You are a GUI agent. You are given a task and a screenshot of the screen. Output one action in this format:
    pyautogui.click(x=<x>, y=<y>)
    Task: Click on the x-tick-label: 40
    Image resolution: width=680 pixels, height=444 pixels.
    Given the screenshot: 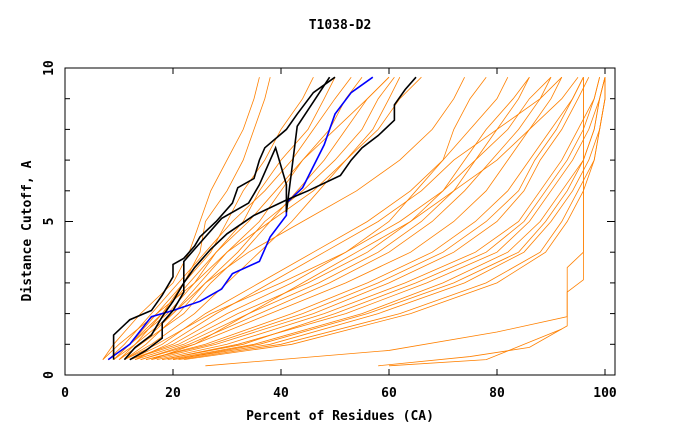 What is the action you would take?
    pyautogui.click(x=281, y=393)
    